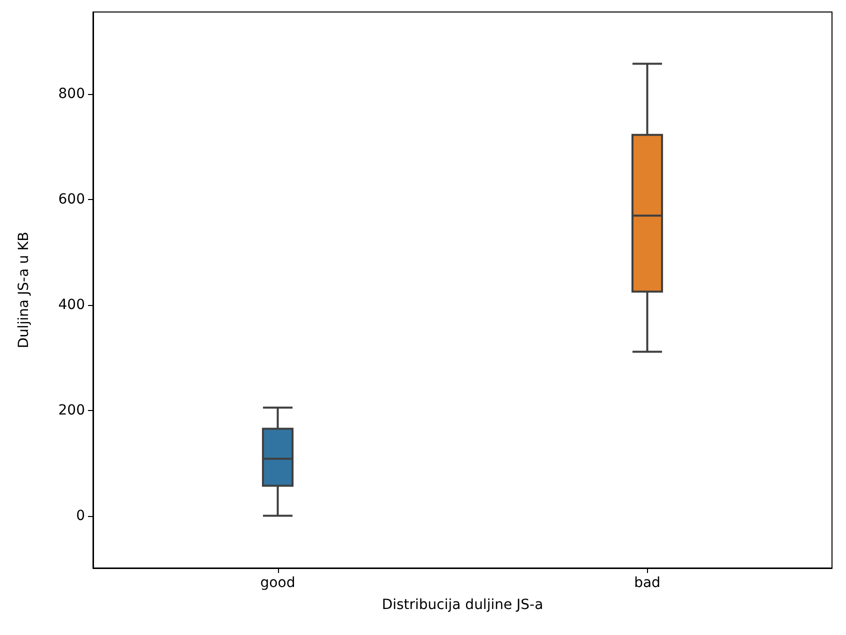 This screenshot has width=846, height=635. Describe the element at coordinates (647, 583) in the screenshot. I see `x-tick-label: bad` at that location.